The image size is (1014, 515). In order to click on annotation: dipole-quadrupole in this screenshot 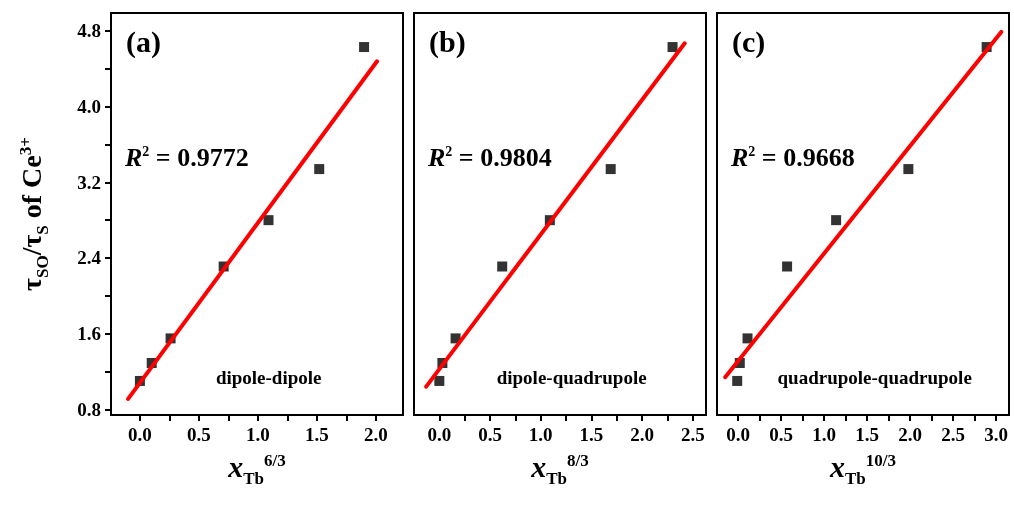, I will do `click(571, 377)`.